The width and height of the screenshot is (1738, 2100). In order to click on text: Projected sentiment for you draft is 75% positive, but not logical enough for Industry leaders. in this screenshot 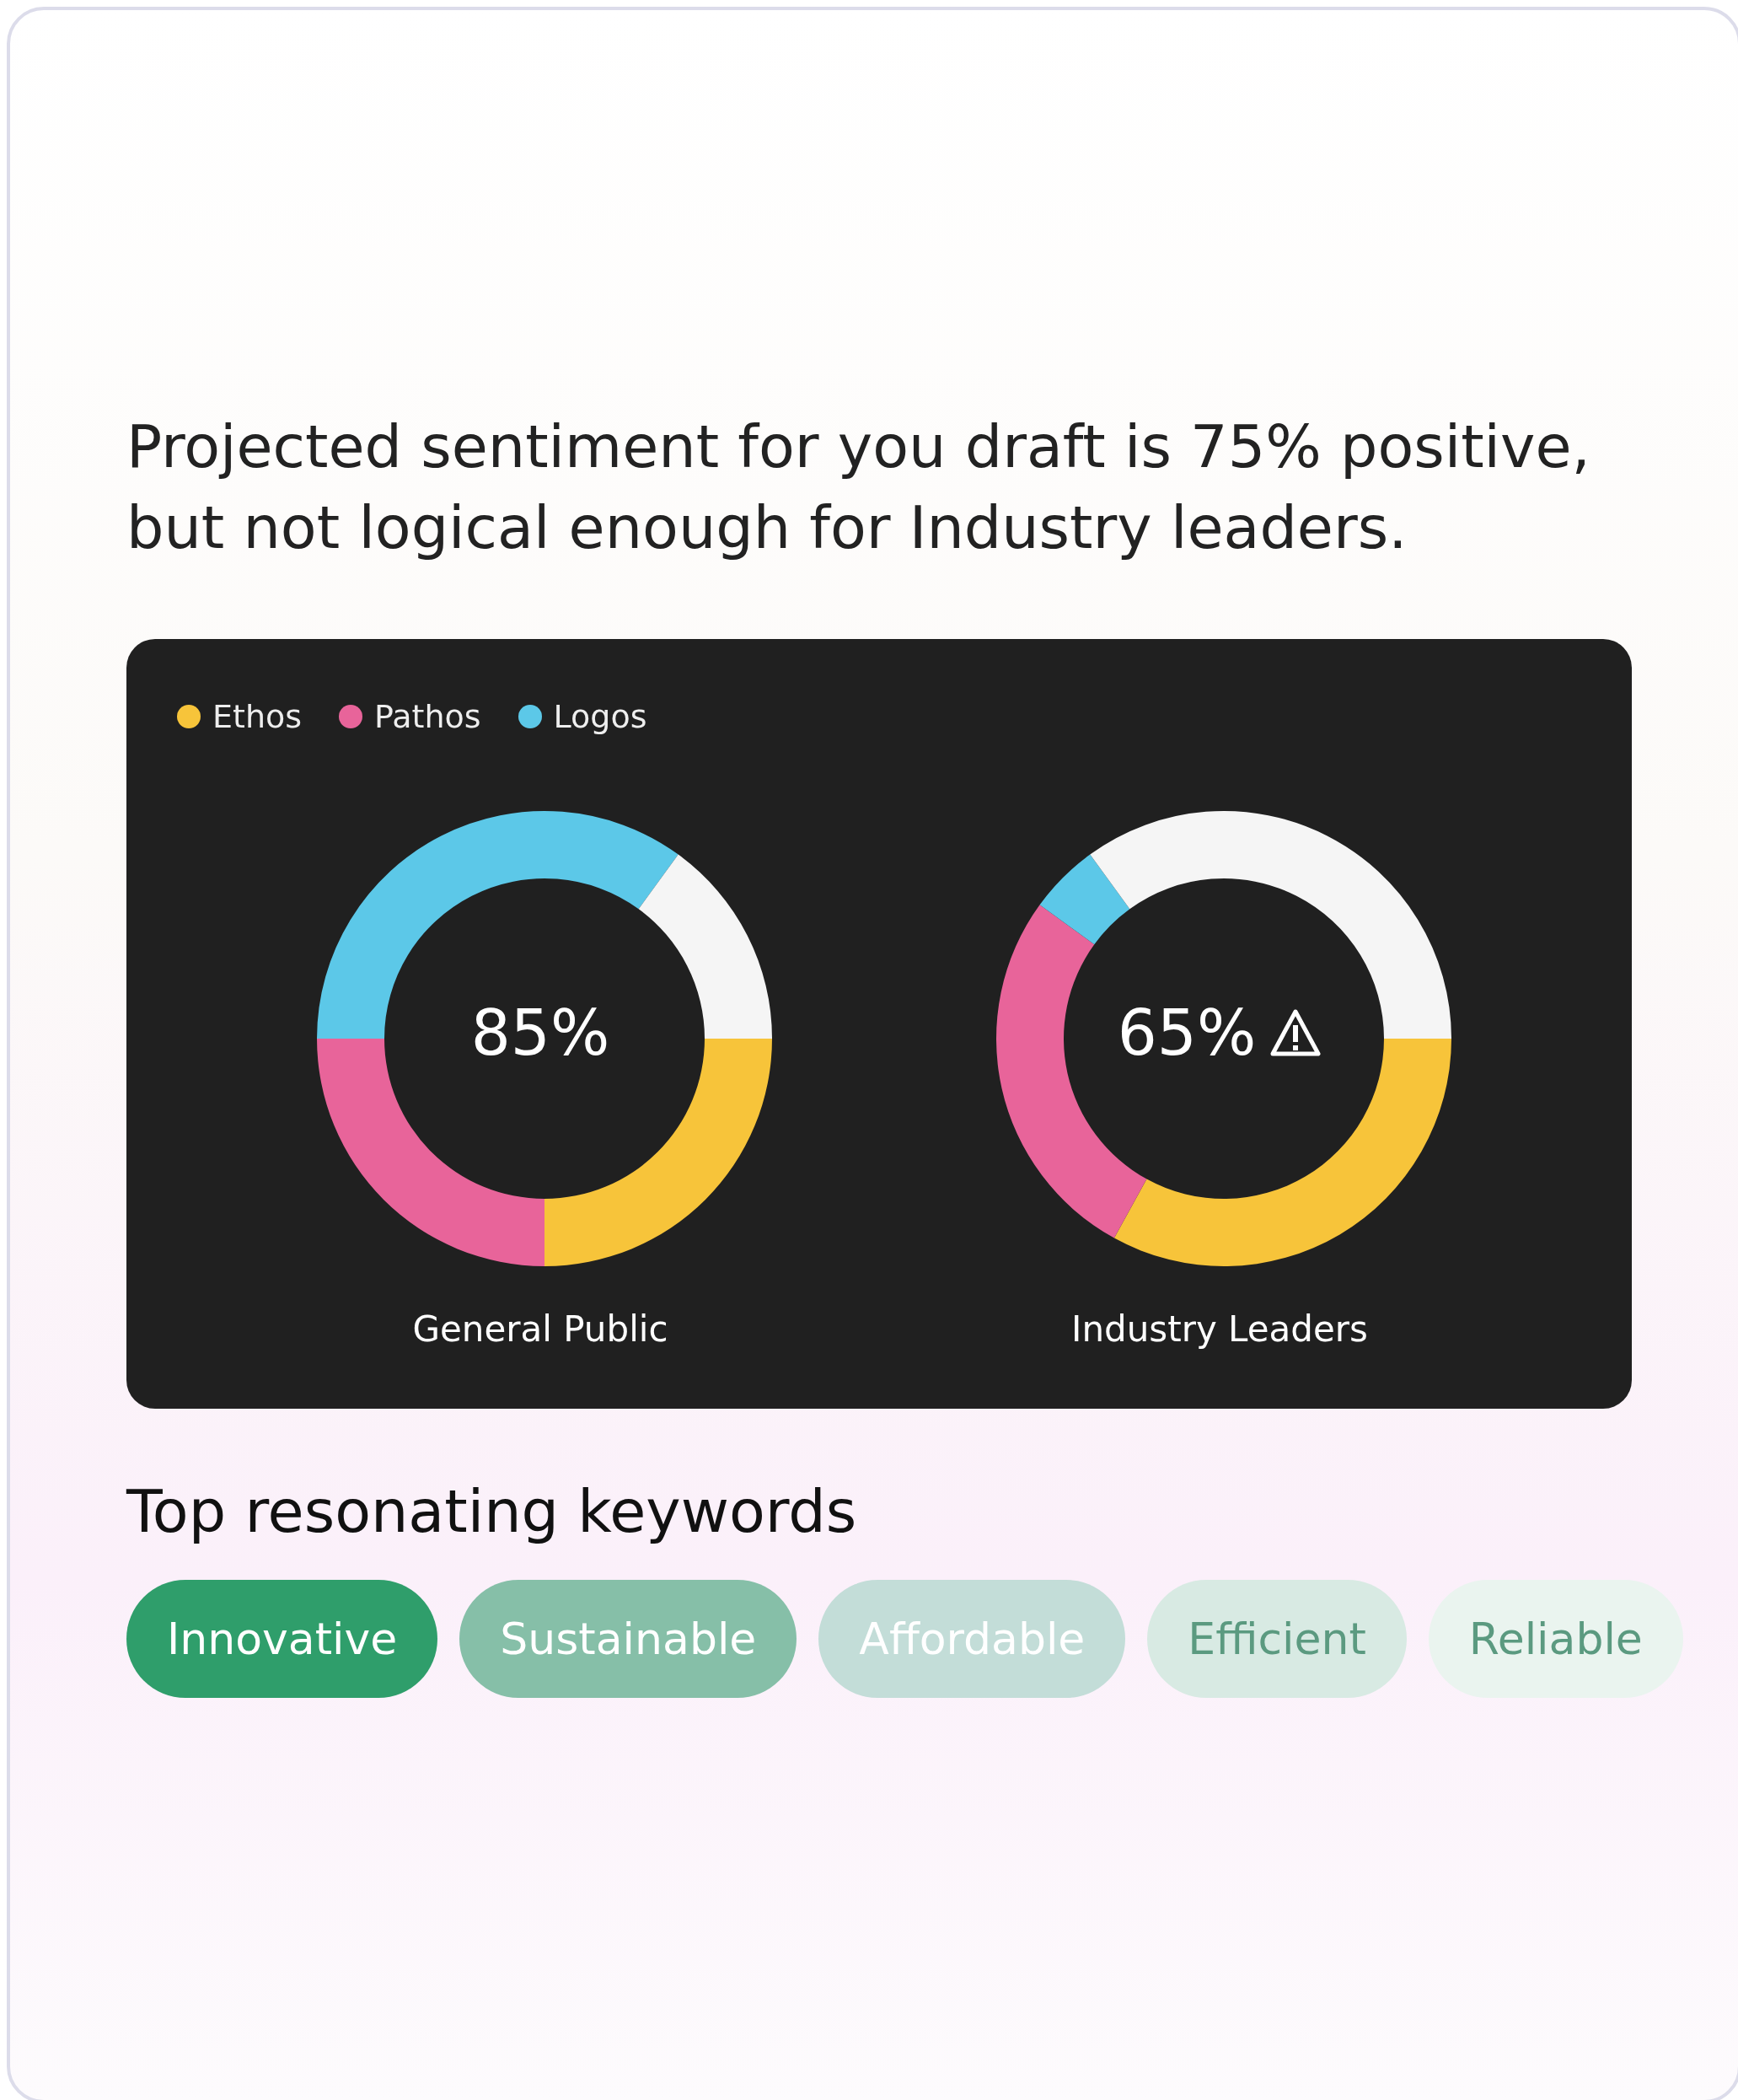, I will do `click(859, 487)`.